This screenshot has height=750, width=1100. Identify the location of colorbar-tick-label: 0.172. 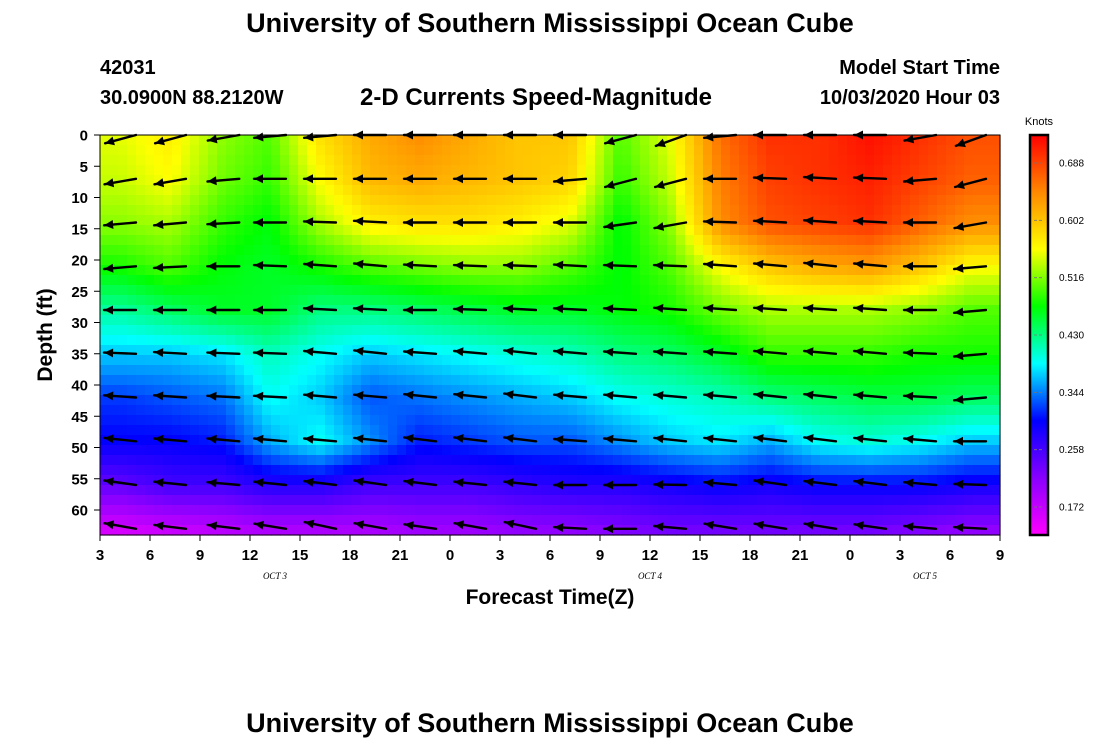
(1071, 508).